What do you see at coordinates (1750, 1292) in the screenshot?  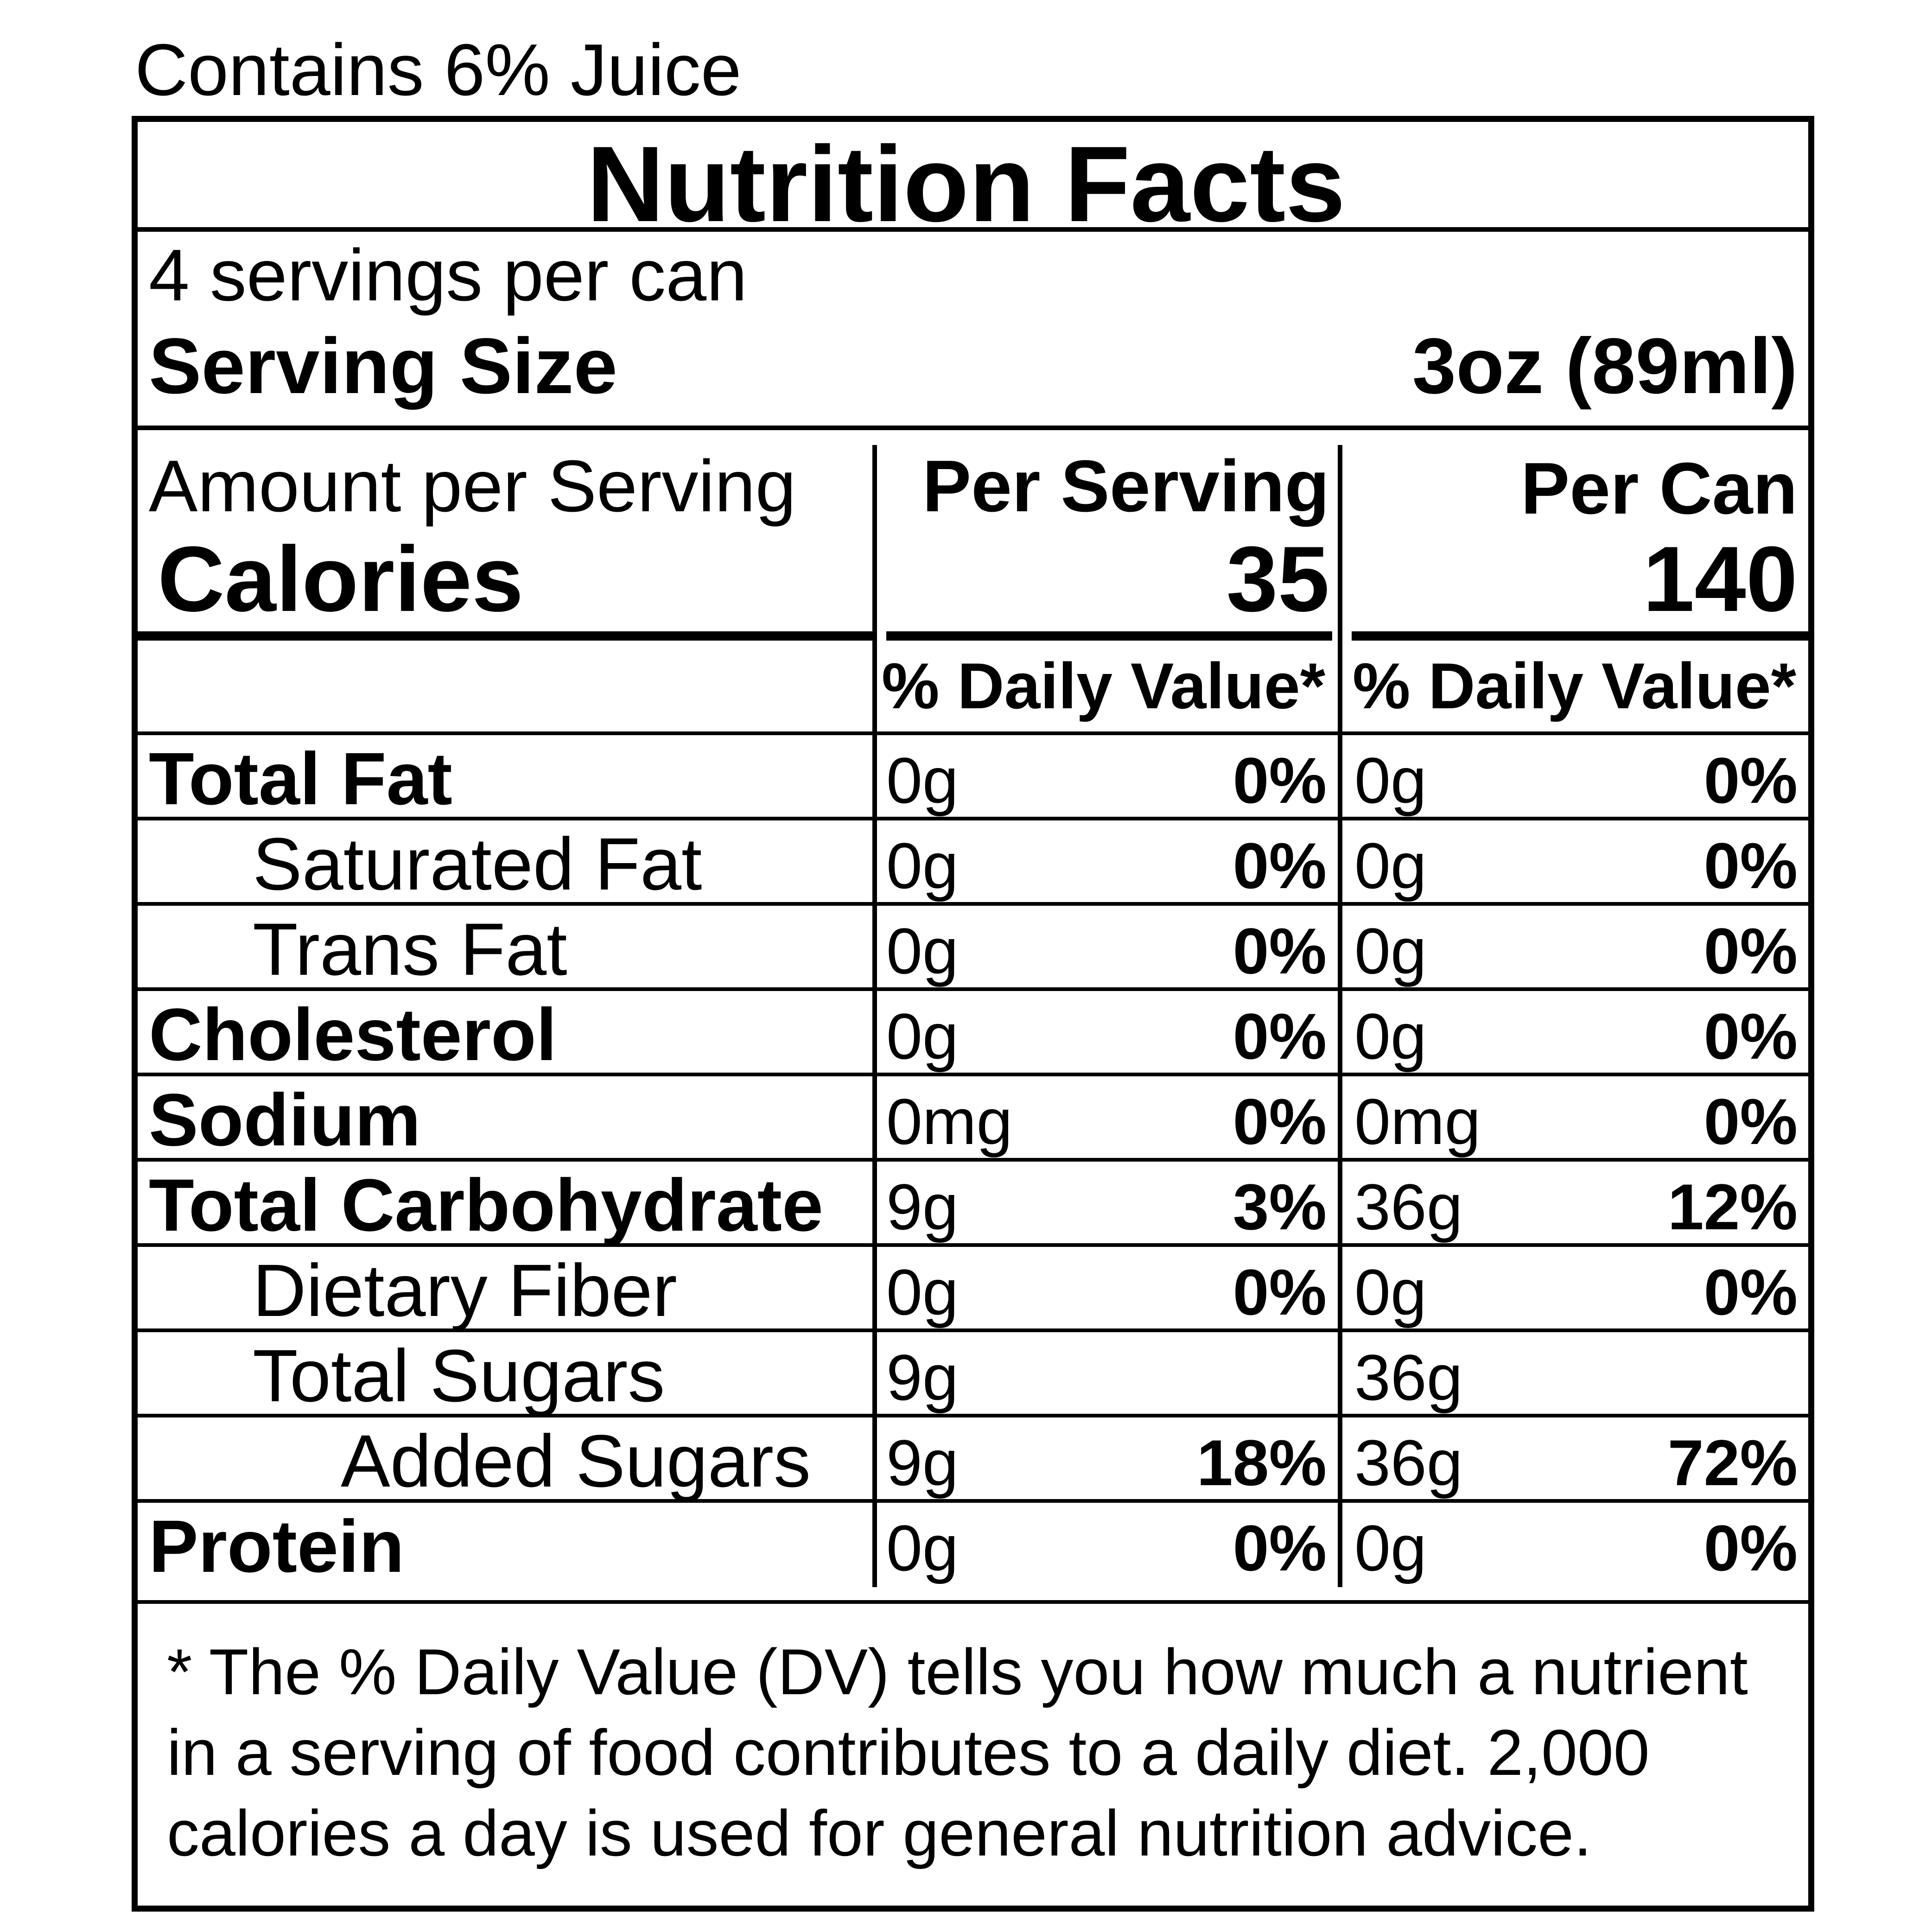 I see `can-dv-dietary-fiber: 0%` at bounding box center [1750, 1292].